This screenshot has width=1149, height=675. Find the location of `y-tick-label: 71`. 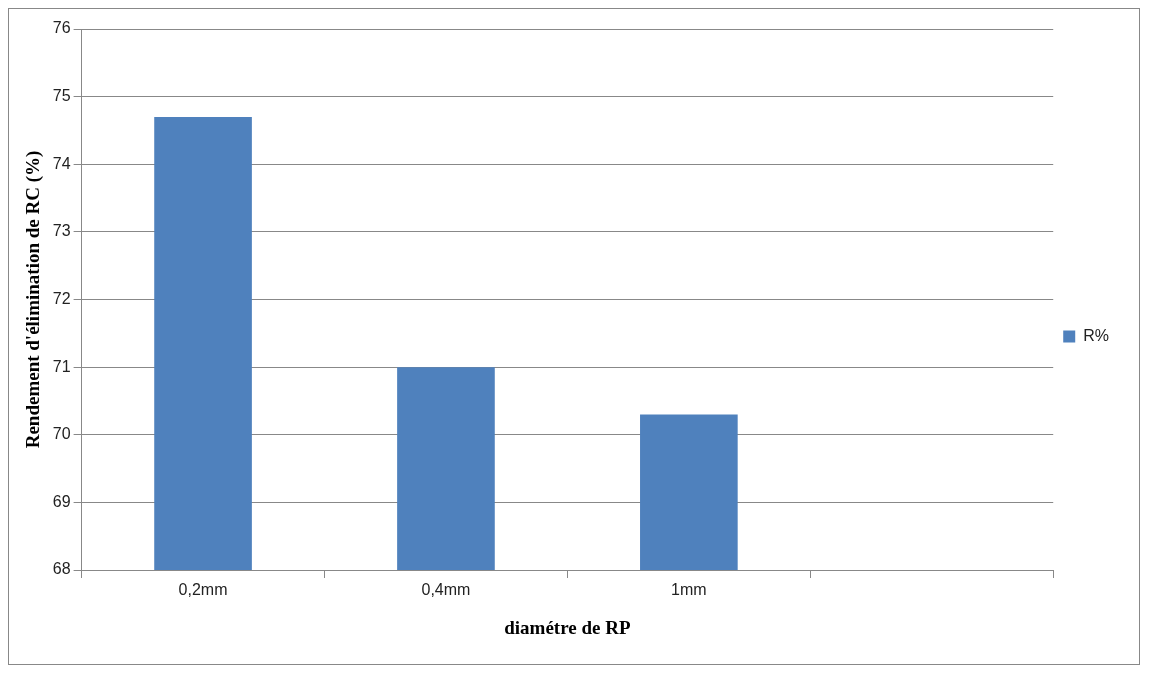

y-tick-label: 71 is located at coordinates (61, 366).